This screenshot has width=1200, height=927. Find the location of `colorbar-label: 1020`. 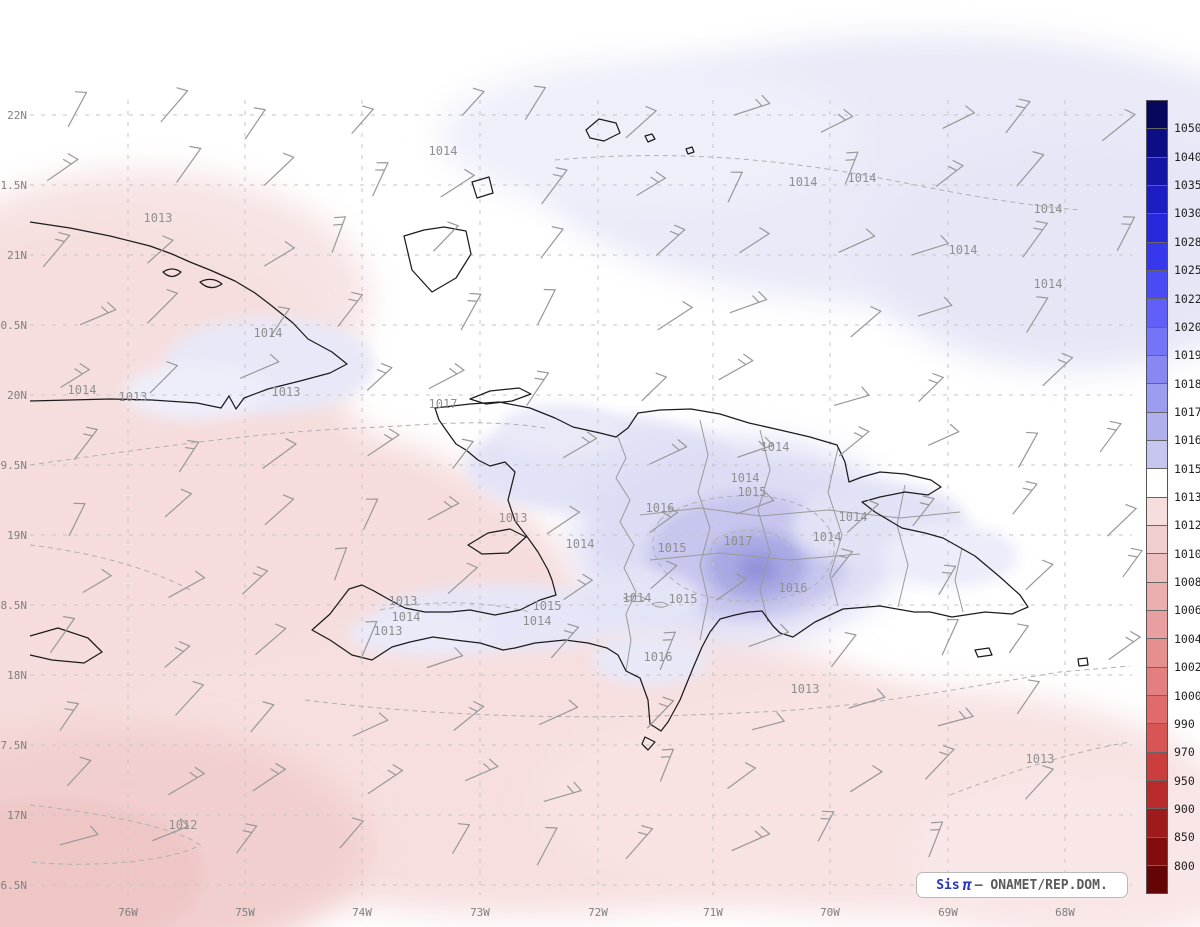

colorbar-label: 1020 is located at coordinates (1187, 326).